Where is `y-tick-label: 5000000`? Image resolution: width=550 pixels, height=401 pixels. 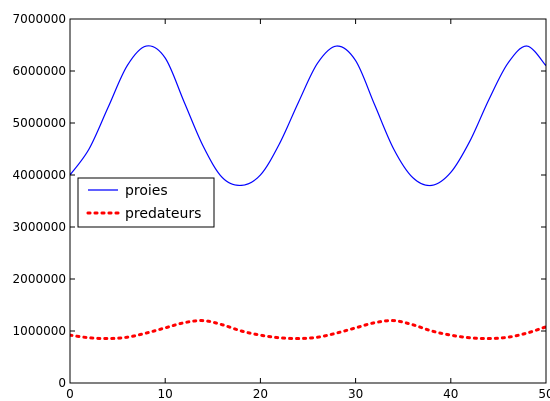
y-tick-label: 5000000 is located at coordinates (39, 123).